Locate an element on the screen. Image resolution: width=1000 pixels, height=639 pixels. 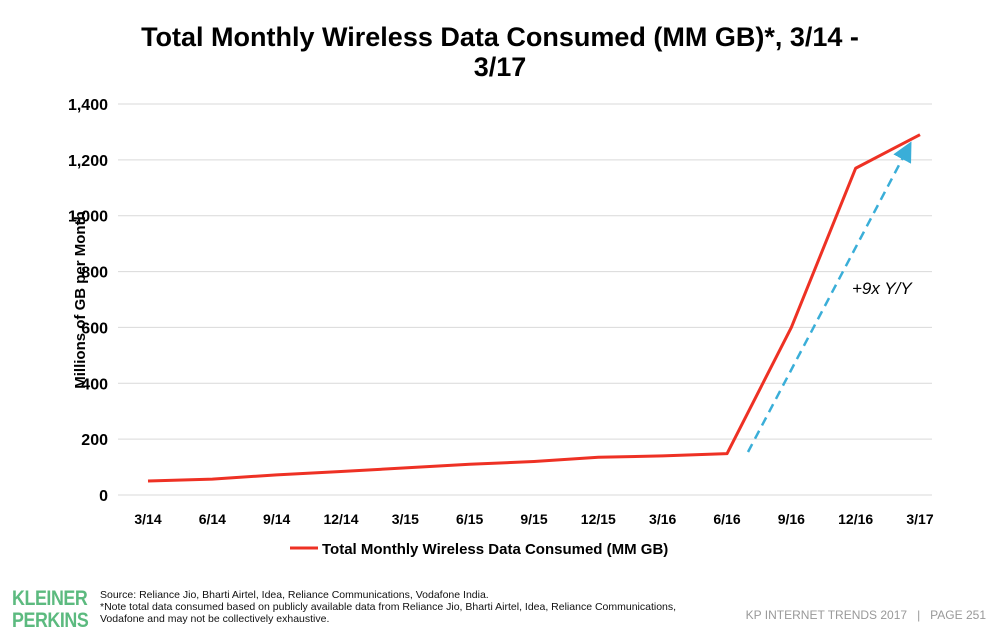
x-tick-label: 3/17 is located at coordinates (919, 519).